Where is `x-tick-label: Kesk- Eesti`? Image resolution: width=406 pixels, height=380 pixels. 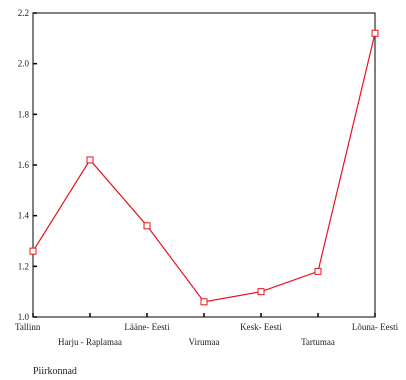
x-tick-label: Kesk- Eesti is located at coordinates (261, 327).